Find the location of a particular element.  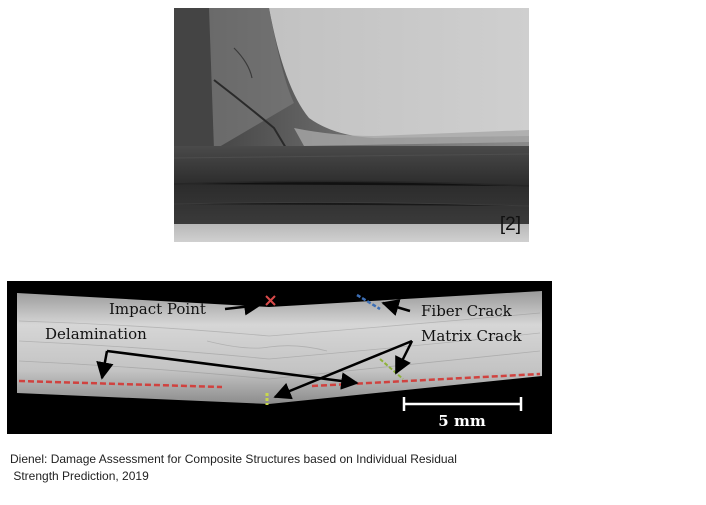

matrix-crack-arrow-right is located at coordinates (404, 357).